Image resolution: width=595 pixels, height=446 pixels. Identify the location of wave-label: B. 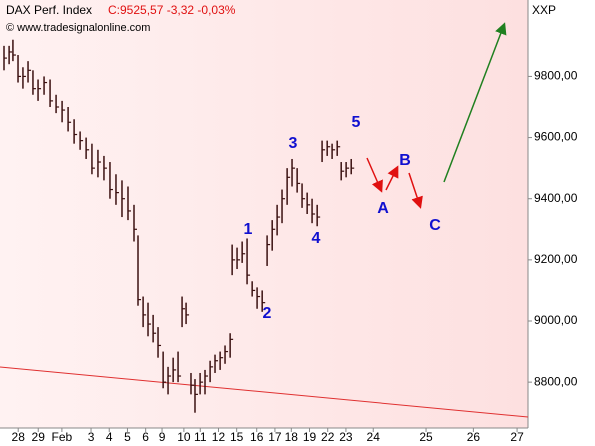
(405, 160).